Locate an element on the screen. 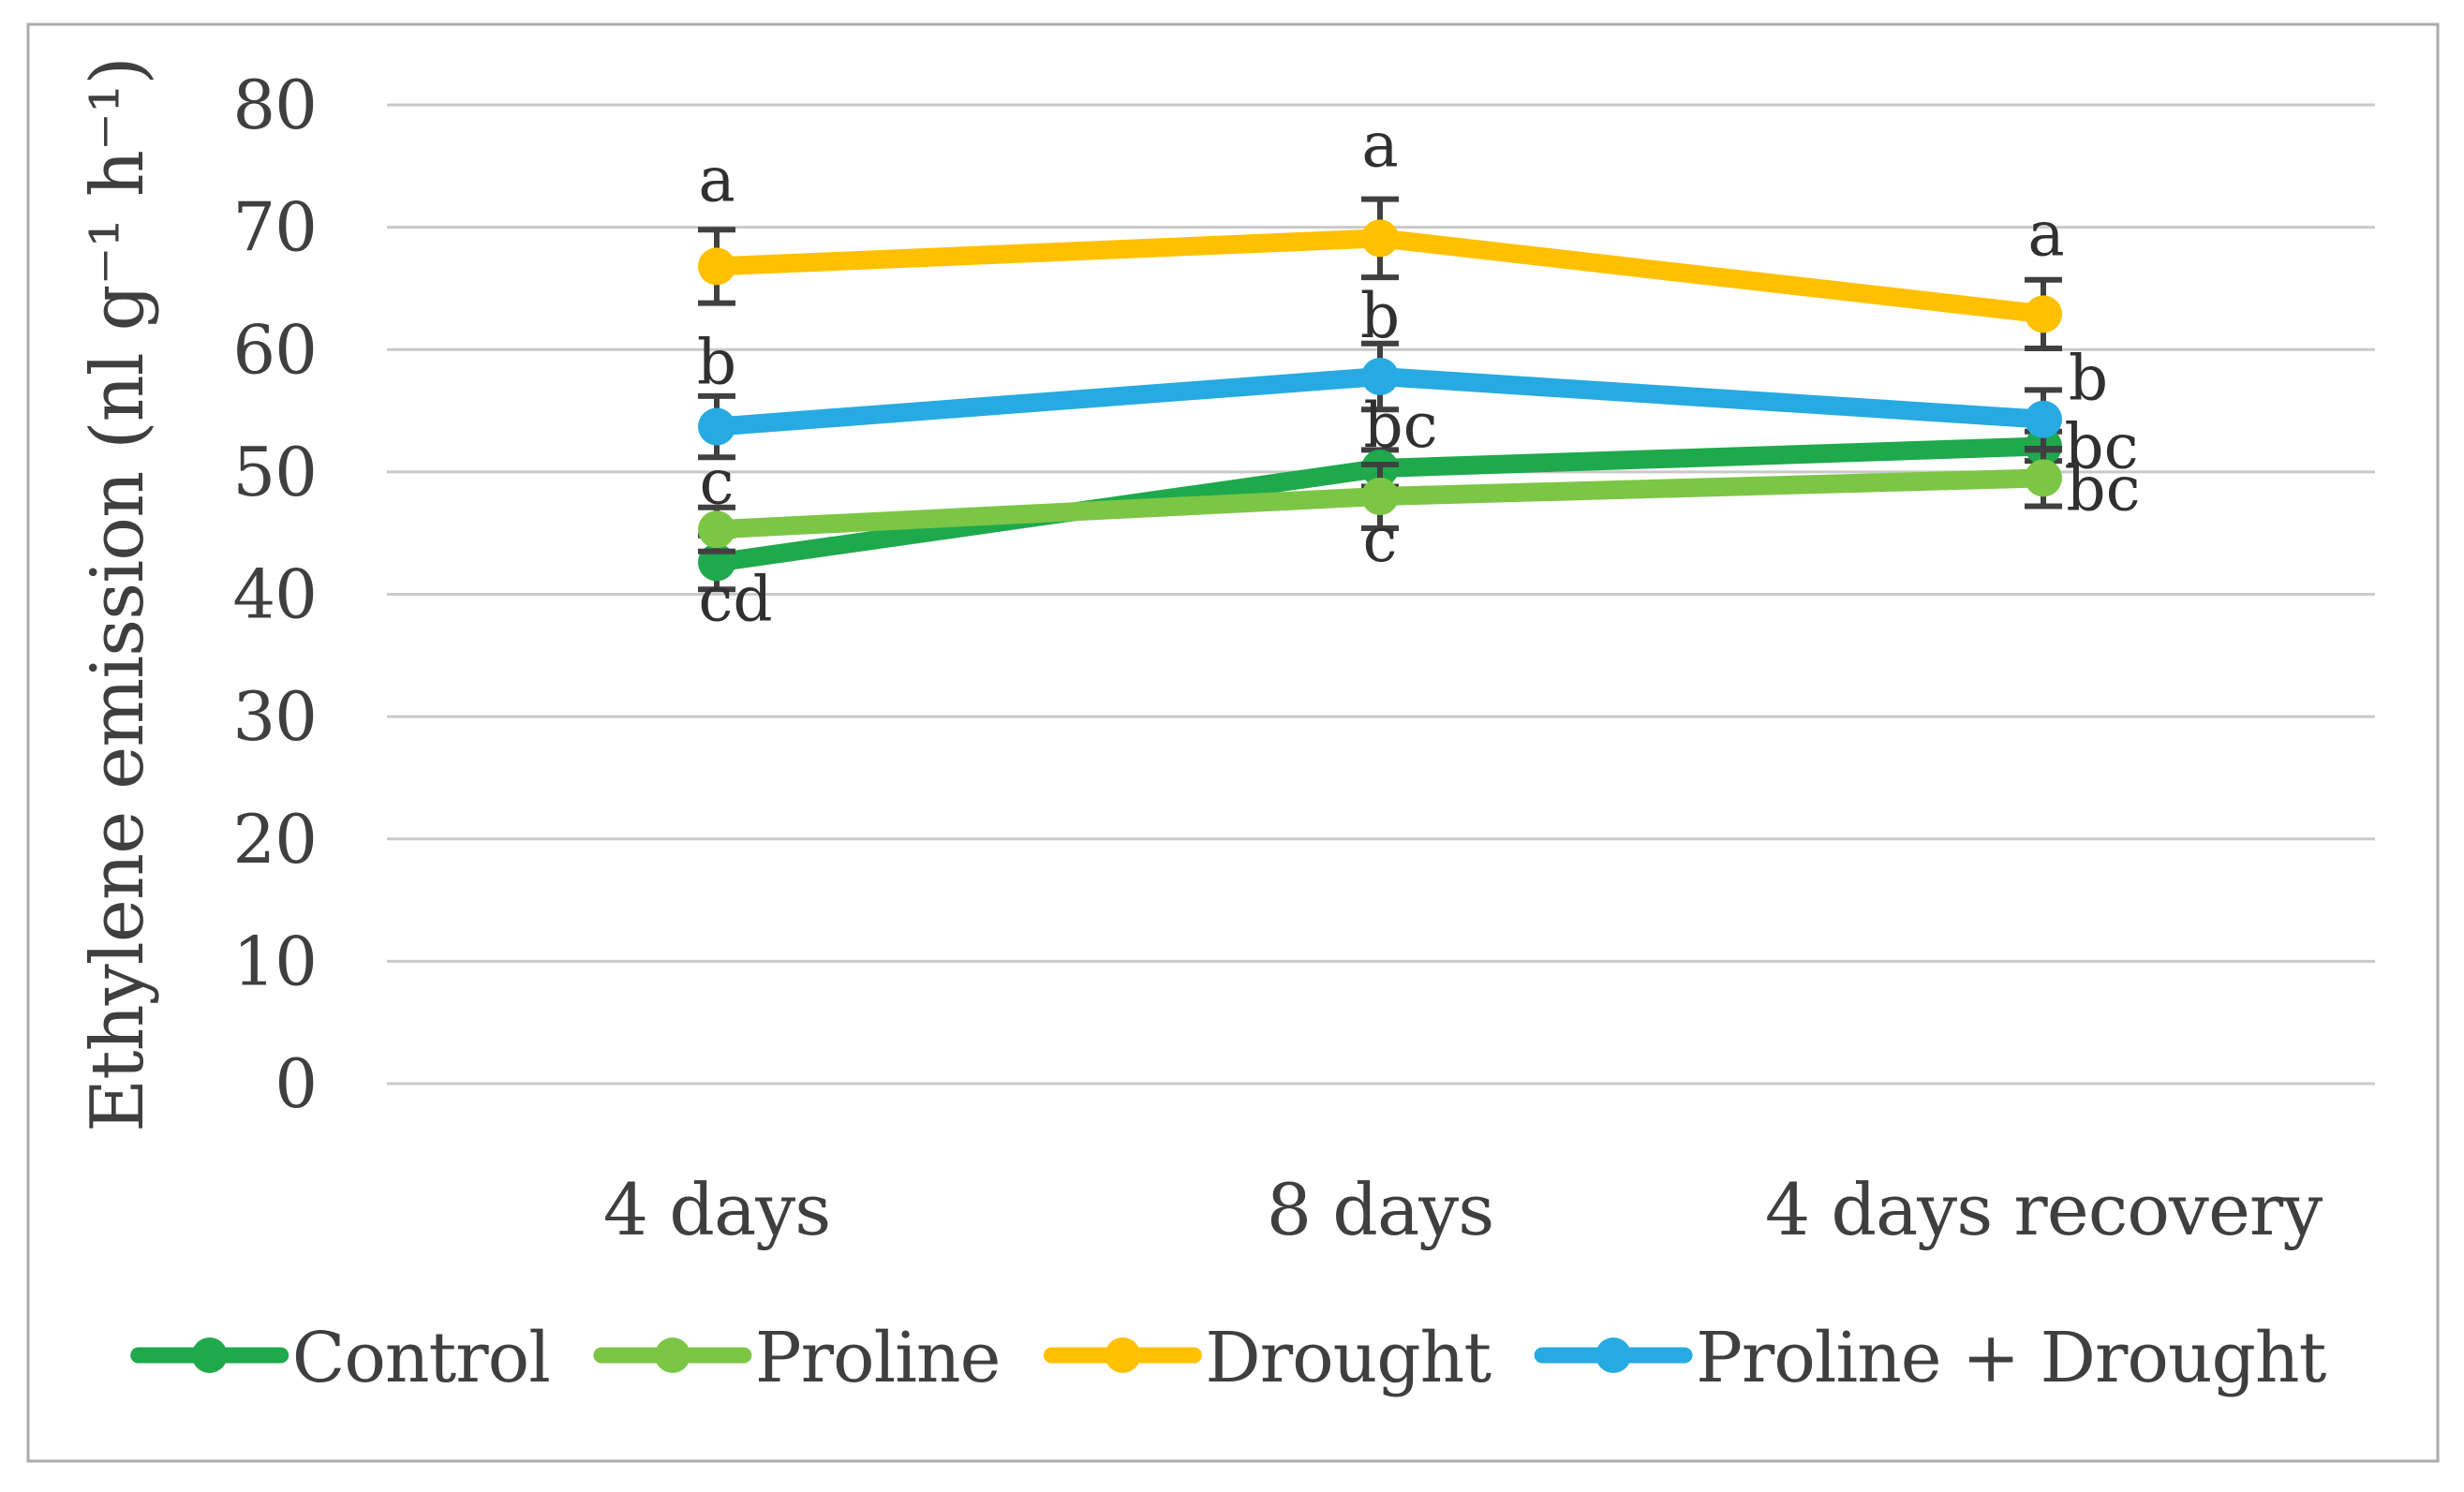  y-tick-label-40: 40 is located at coordinates (274, 595).